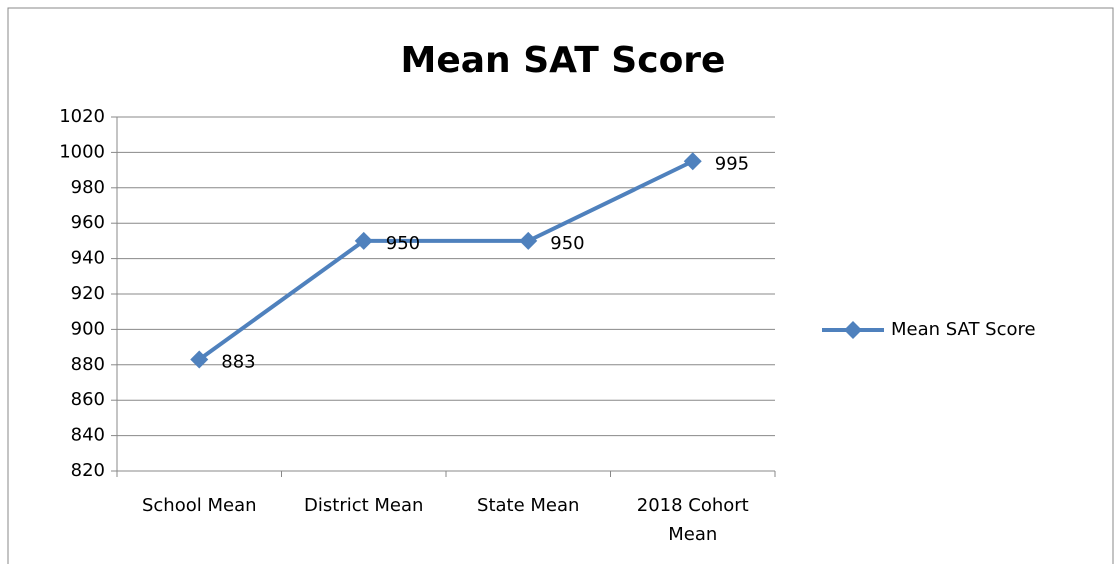 Image resolution: width=1114 pixels, height=564 pixels. Describe the element at coordinates (82, 151) in the screenshot. I see `y-tick-label: 1000` at that location.